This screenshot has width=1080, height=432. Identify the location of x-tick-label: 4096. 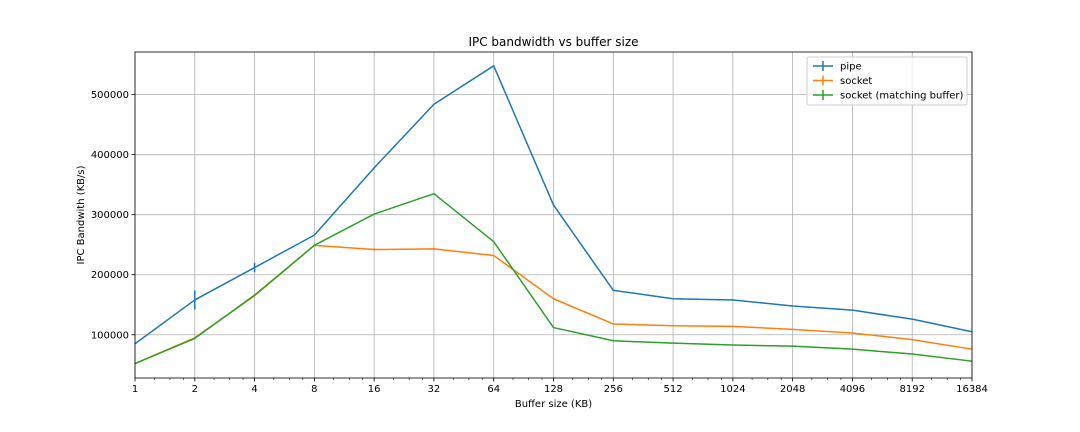
(852, 389).